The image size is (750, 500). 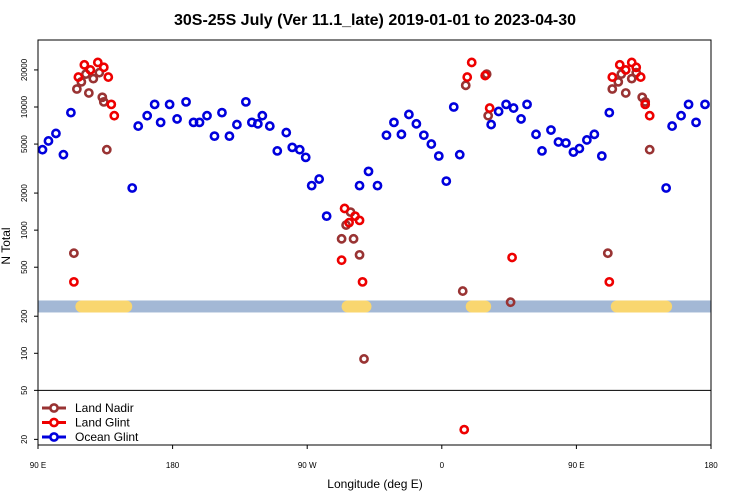 I want to click on y-axis: 20 50 100 200 500 1000 2000 5000 10000 20000, so click(x=29, y=251).